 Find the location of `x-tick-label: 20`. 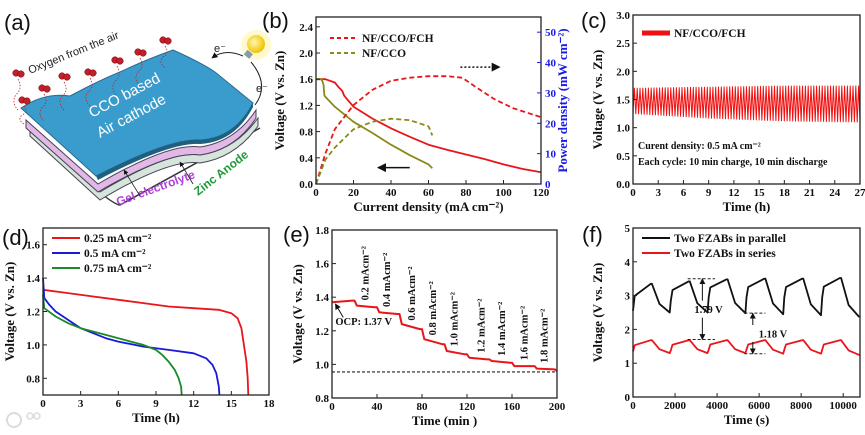

x-tick-label: 20 is located at coordinates (354, 193).